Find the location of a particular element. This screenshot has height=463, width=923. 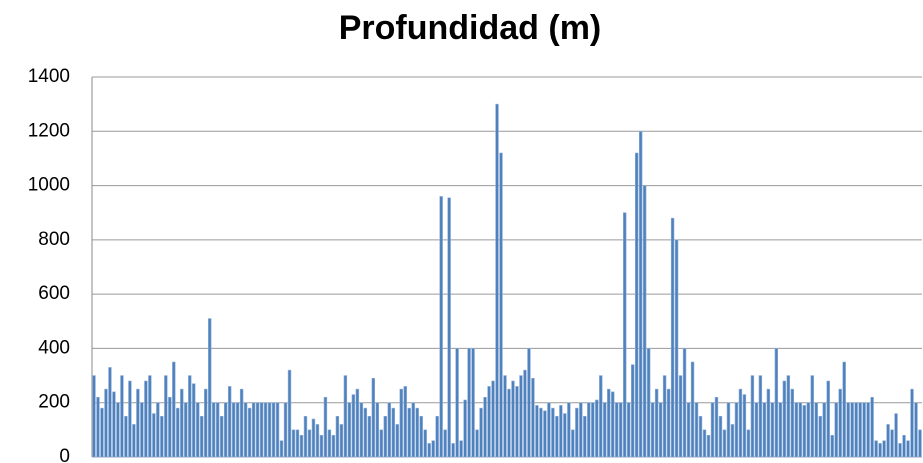

y-tick-label: 800 is located at coordinates (54, 239).